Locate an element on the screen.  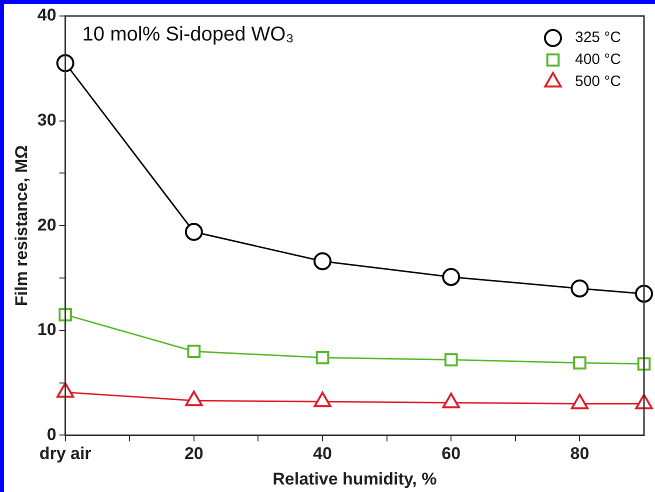
x-axis-title: Relative humidity, % is located at coordinates (354, 478).